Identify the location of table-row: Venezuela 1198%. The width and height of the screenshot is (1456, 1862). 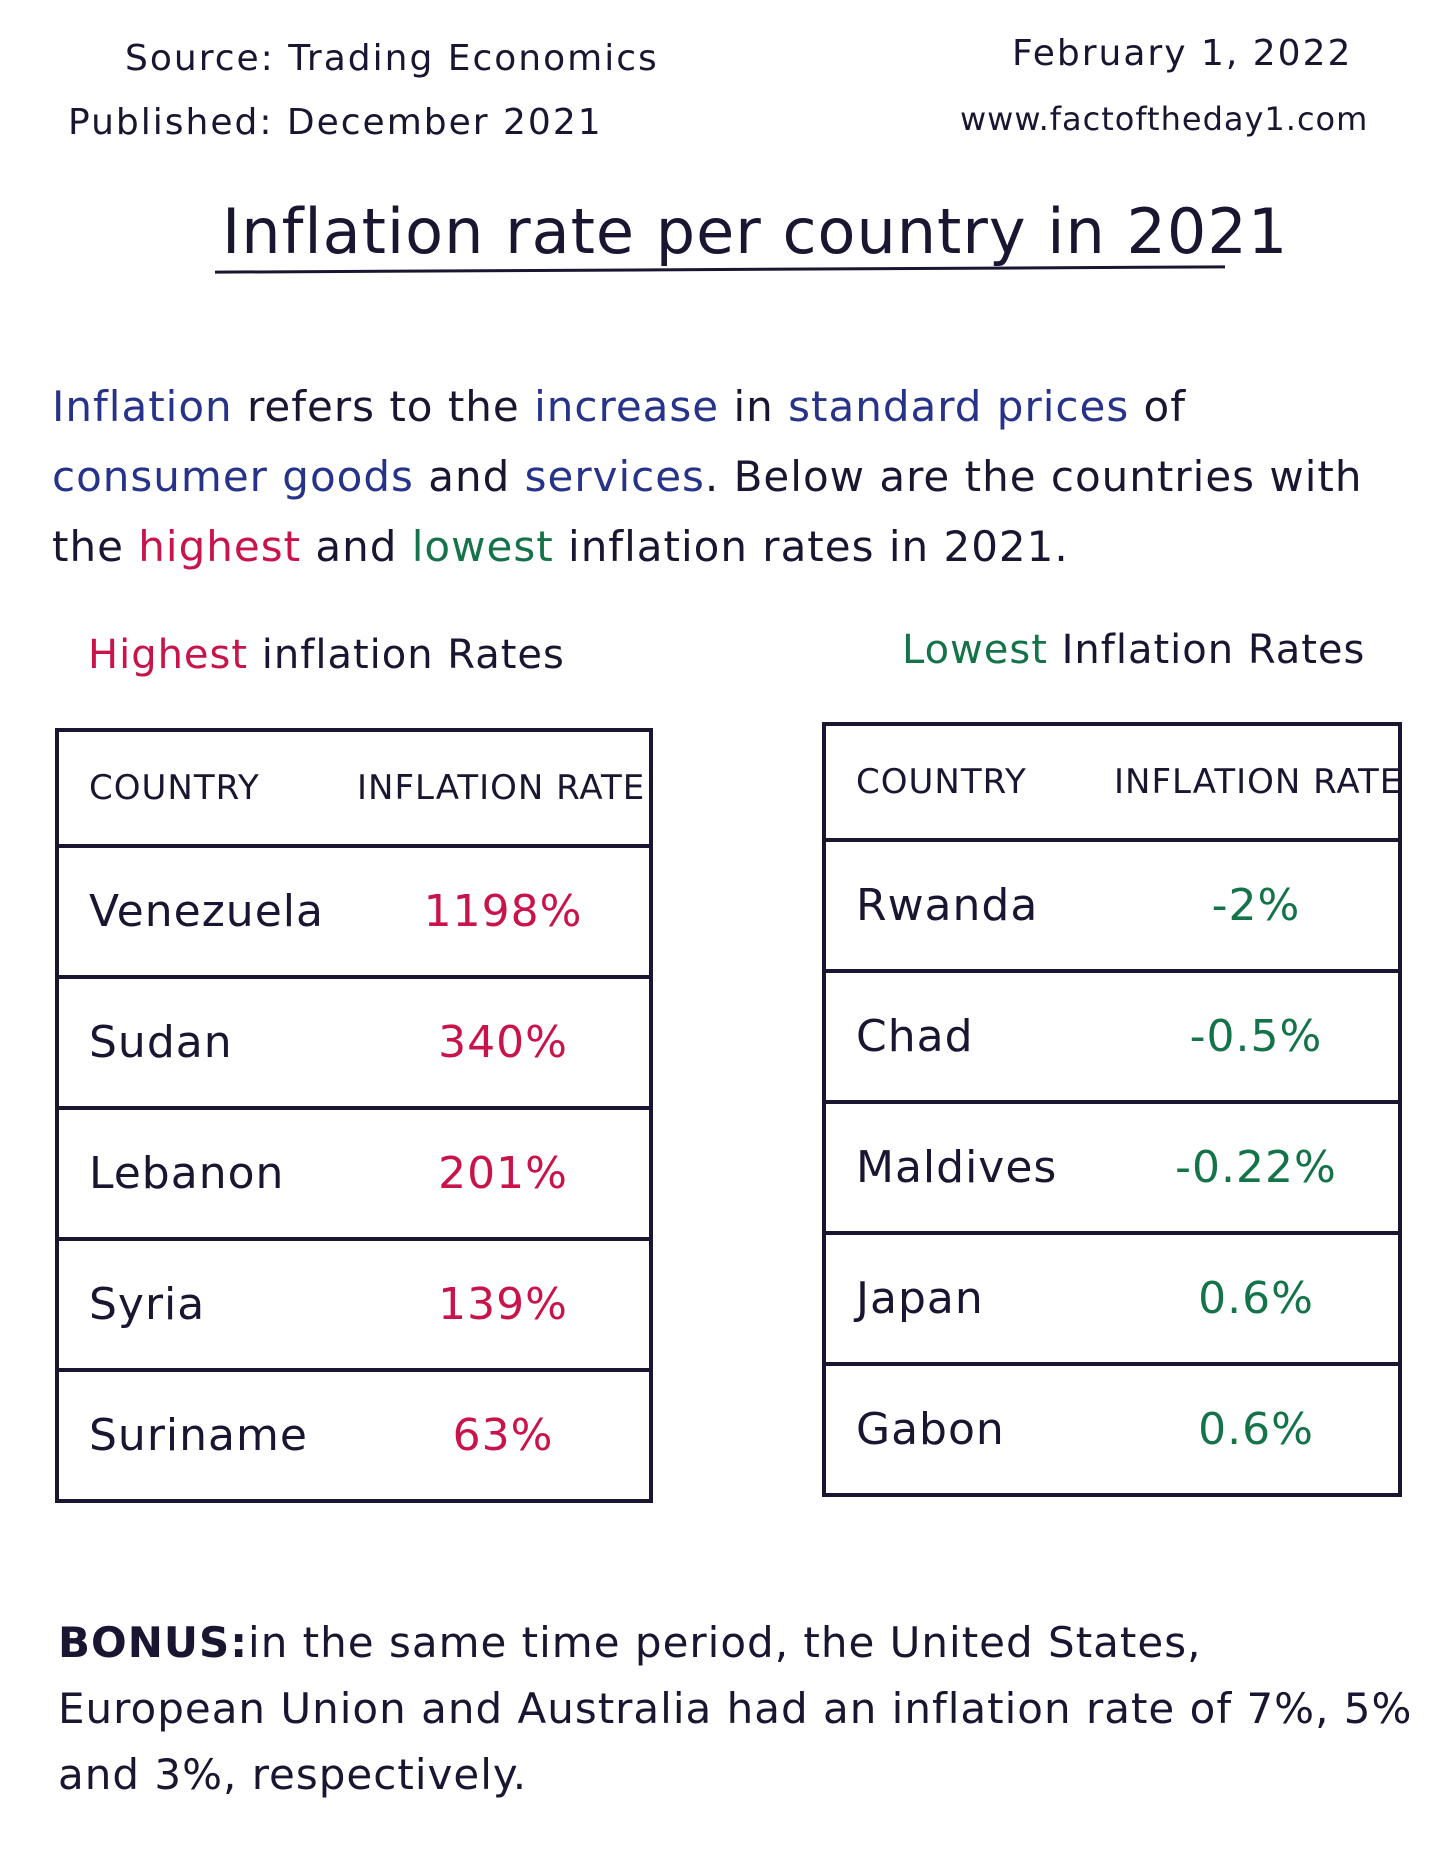
(354, 910).